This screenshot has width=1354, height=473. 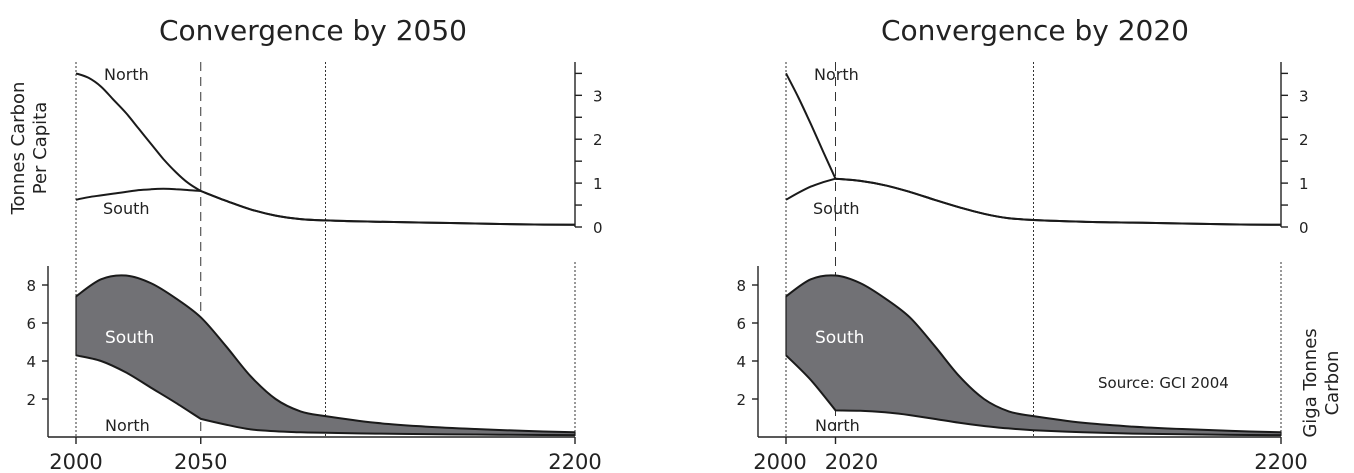 I want to click on x-tick-label: 2020, so click(x=851, y=461).